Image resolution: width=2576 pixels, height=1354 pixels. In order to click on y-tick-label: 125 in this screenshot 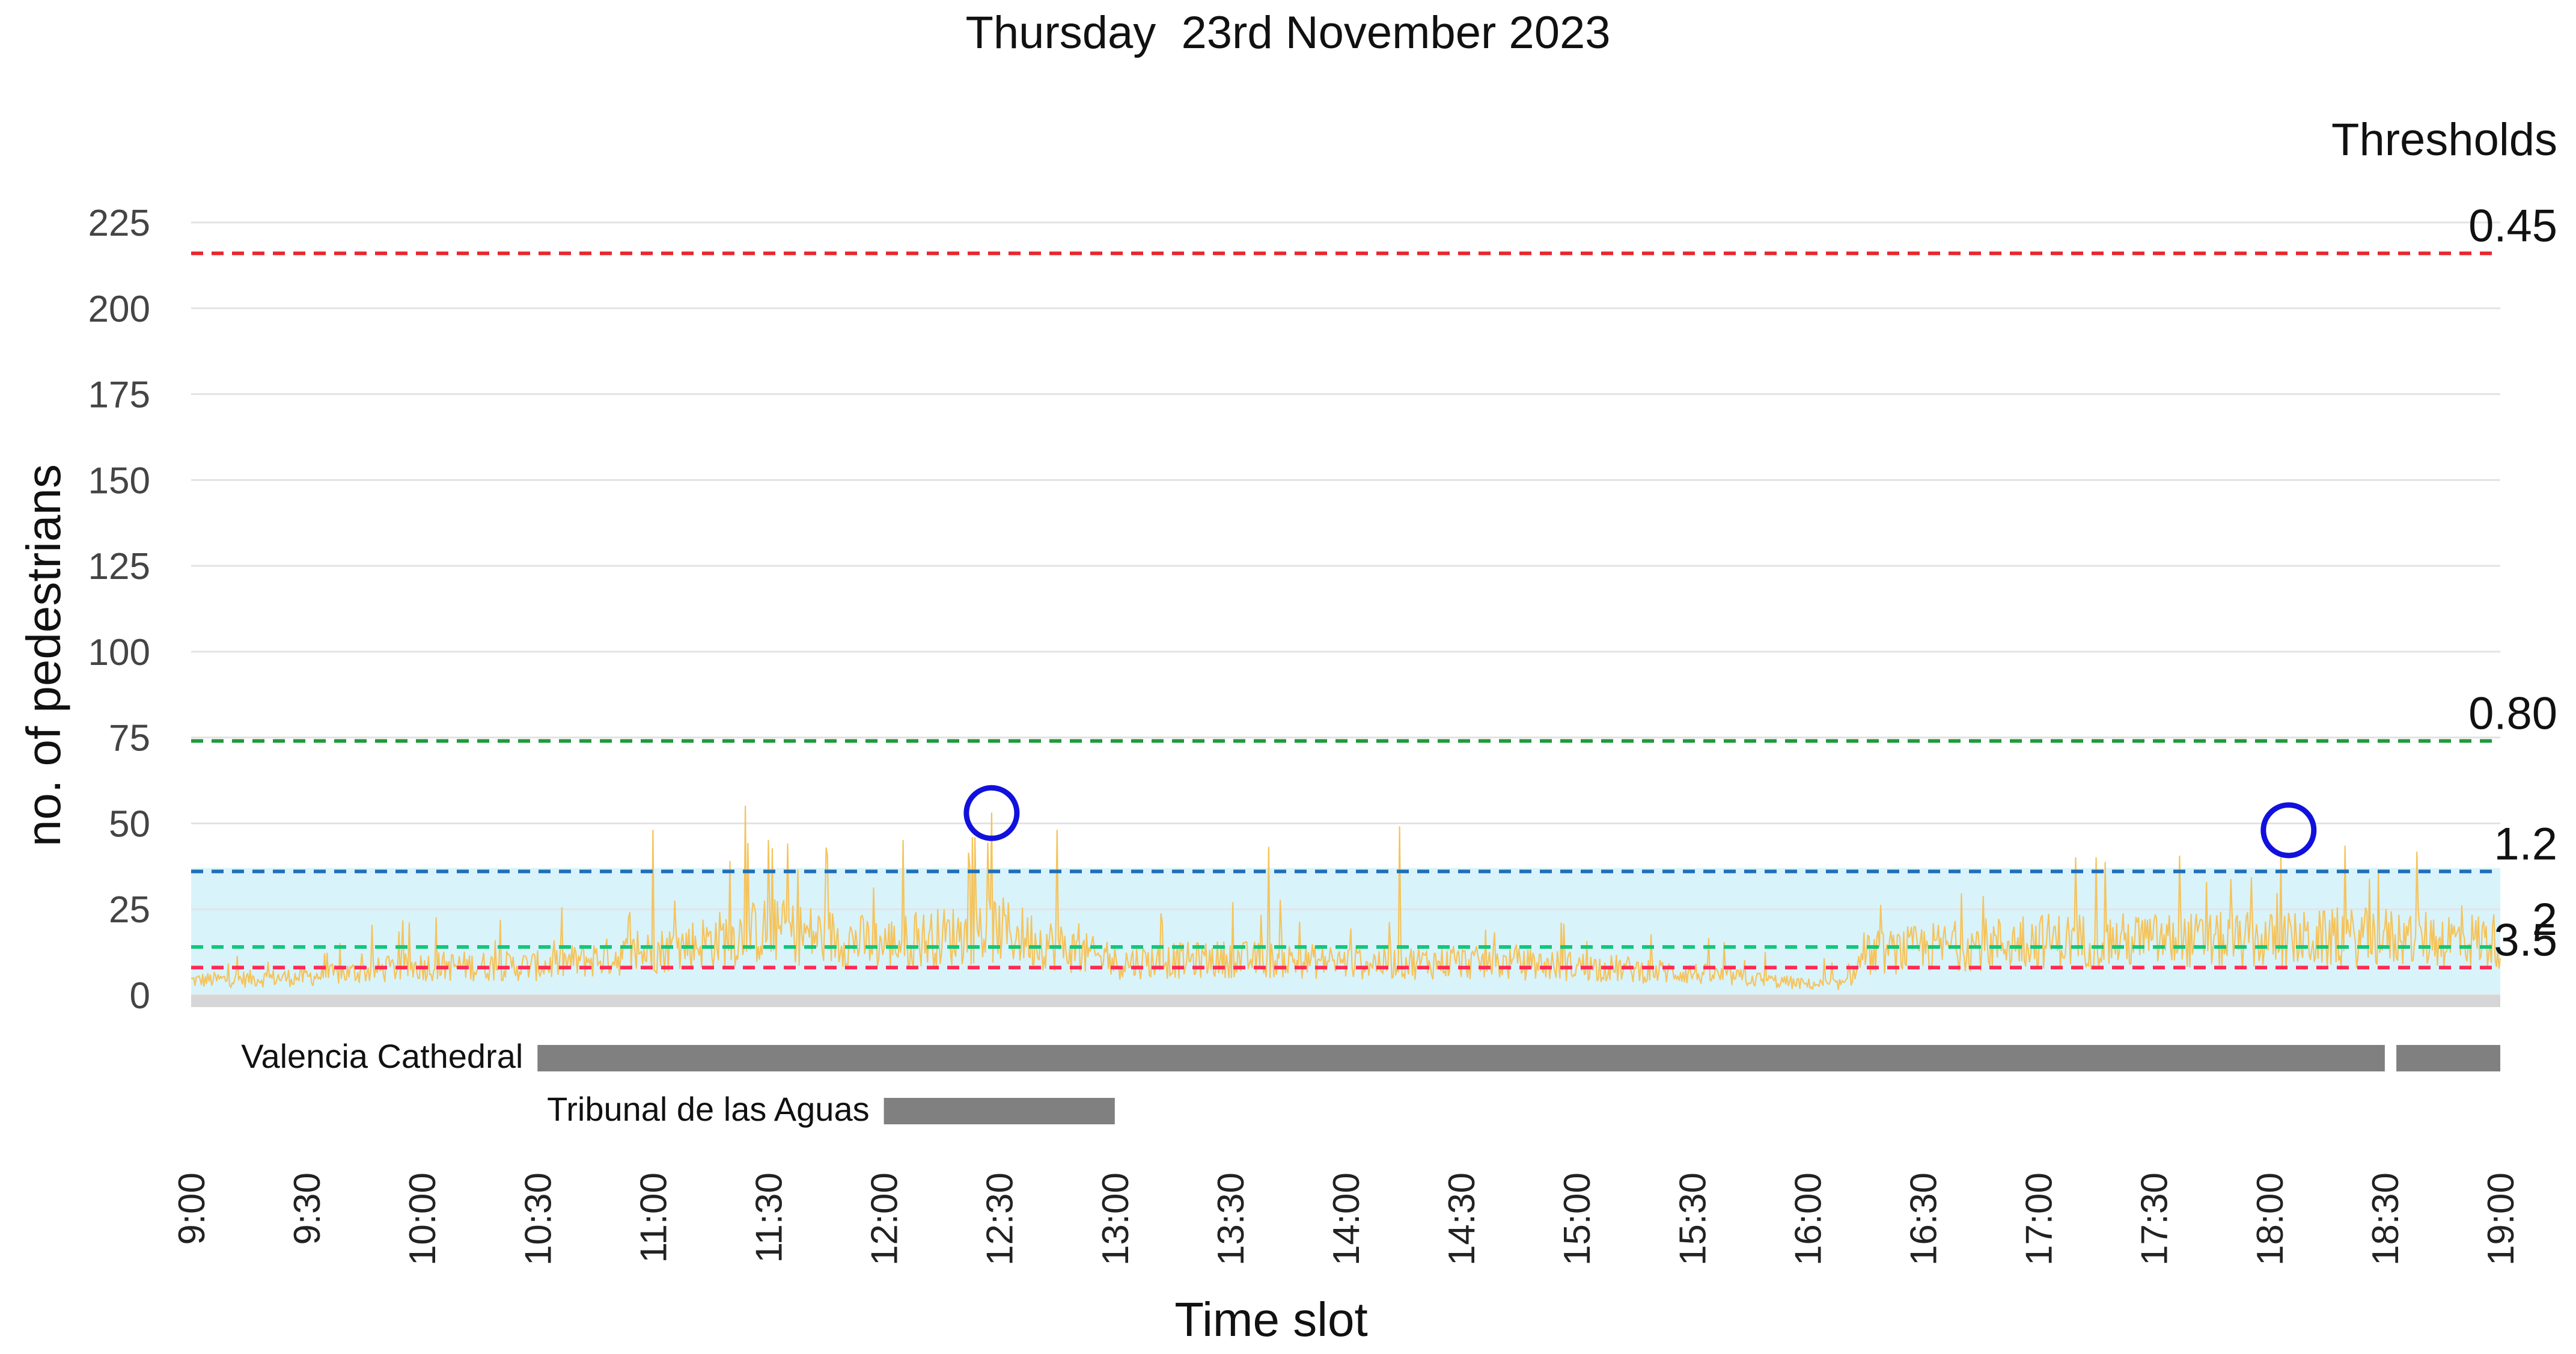, I will do `click(119, 566)`.